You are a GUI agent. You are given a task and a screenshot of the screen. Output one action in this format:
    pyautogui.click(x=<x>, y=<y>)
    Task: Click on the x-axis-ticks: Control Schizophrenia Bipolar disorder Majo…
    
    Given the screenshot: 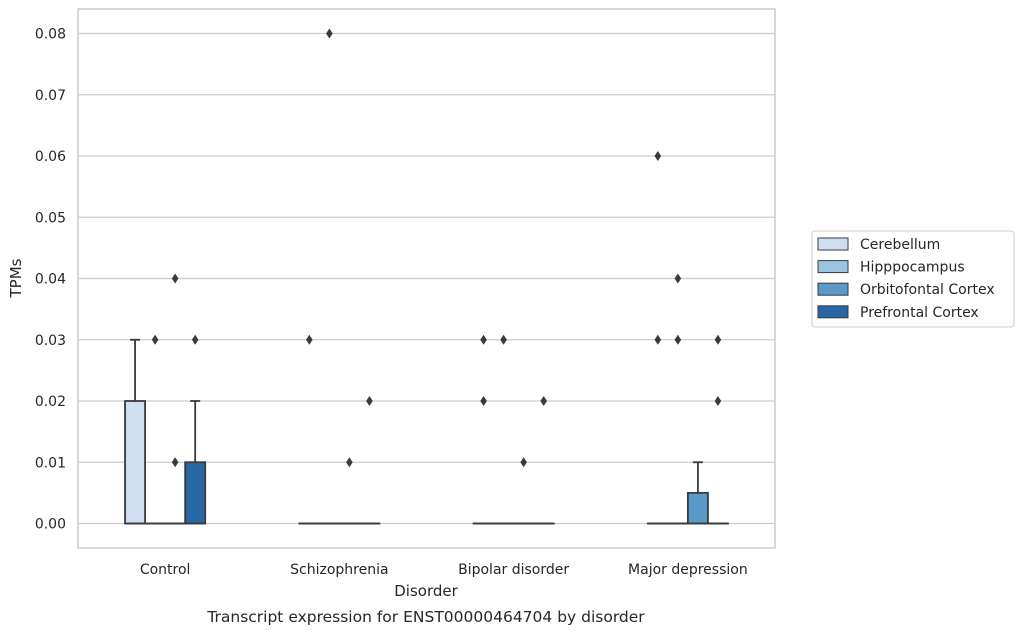 What is the action you would take?
    pyautogui.click(x=444, y=570)
    